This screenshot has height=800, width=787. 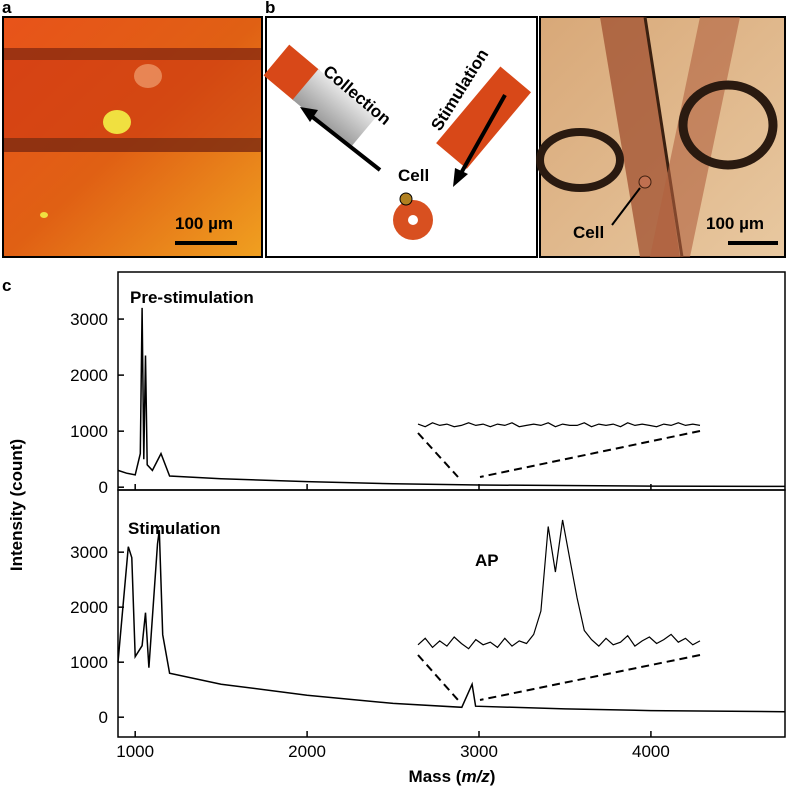 What do you see at coordinates (435, 776) in the screenshot?
I see `x-axis-title-part: Mass (` at bounding box center [435, 776].